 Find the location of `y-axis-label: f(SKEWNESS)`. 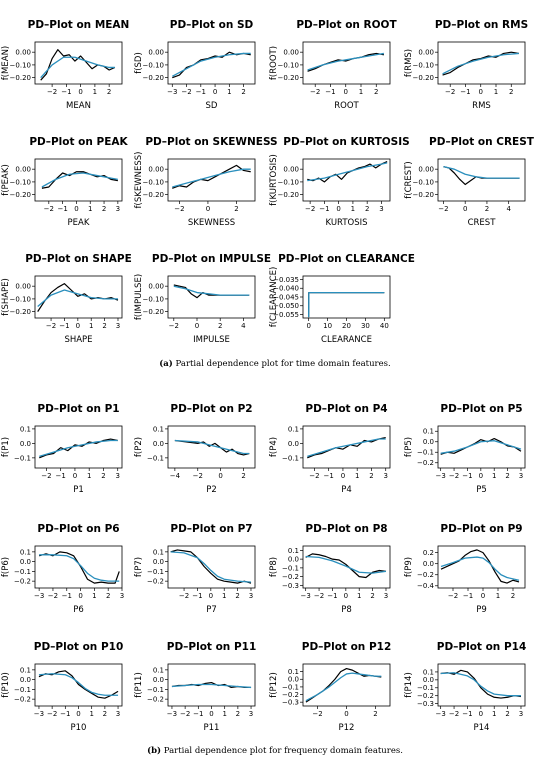

y-axis-label: f(SKEWNESS) is located at coordinates (139, 180).